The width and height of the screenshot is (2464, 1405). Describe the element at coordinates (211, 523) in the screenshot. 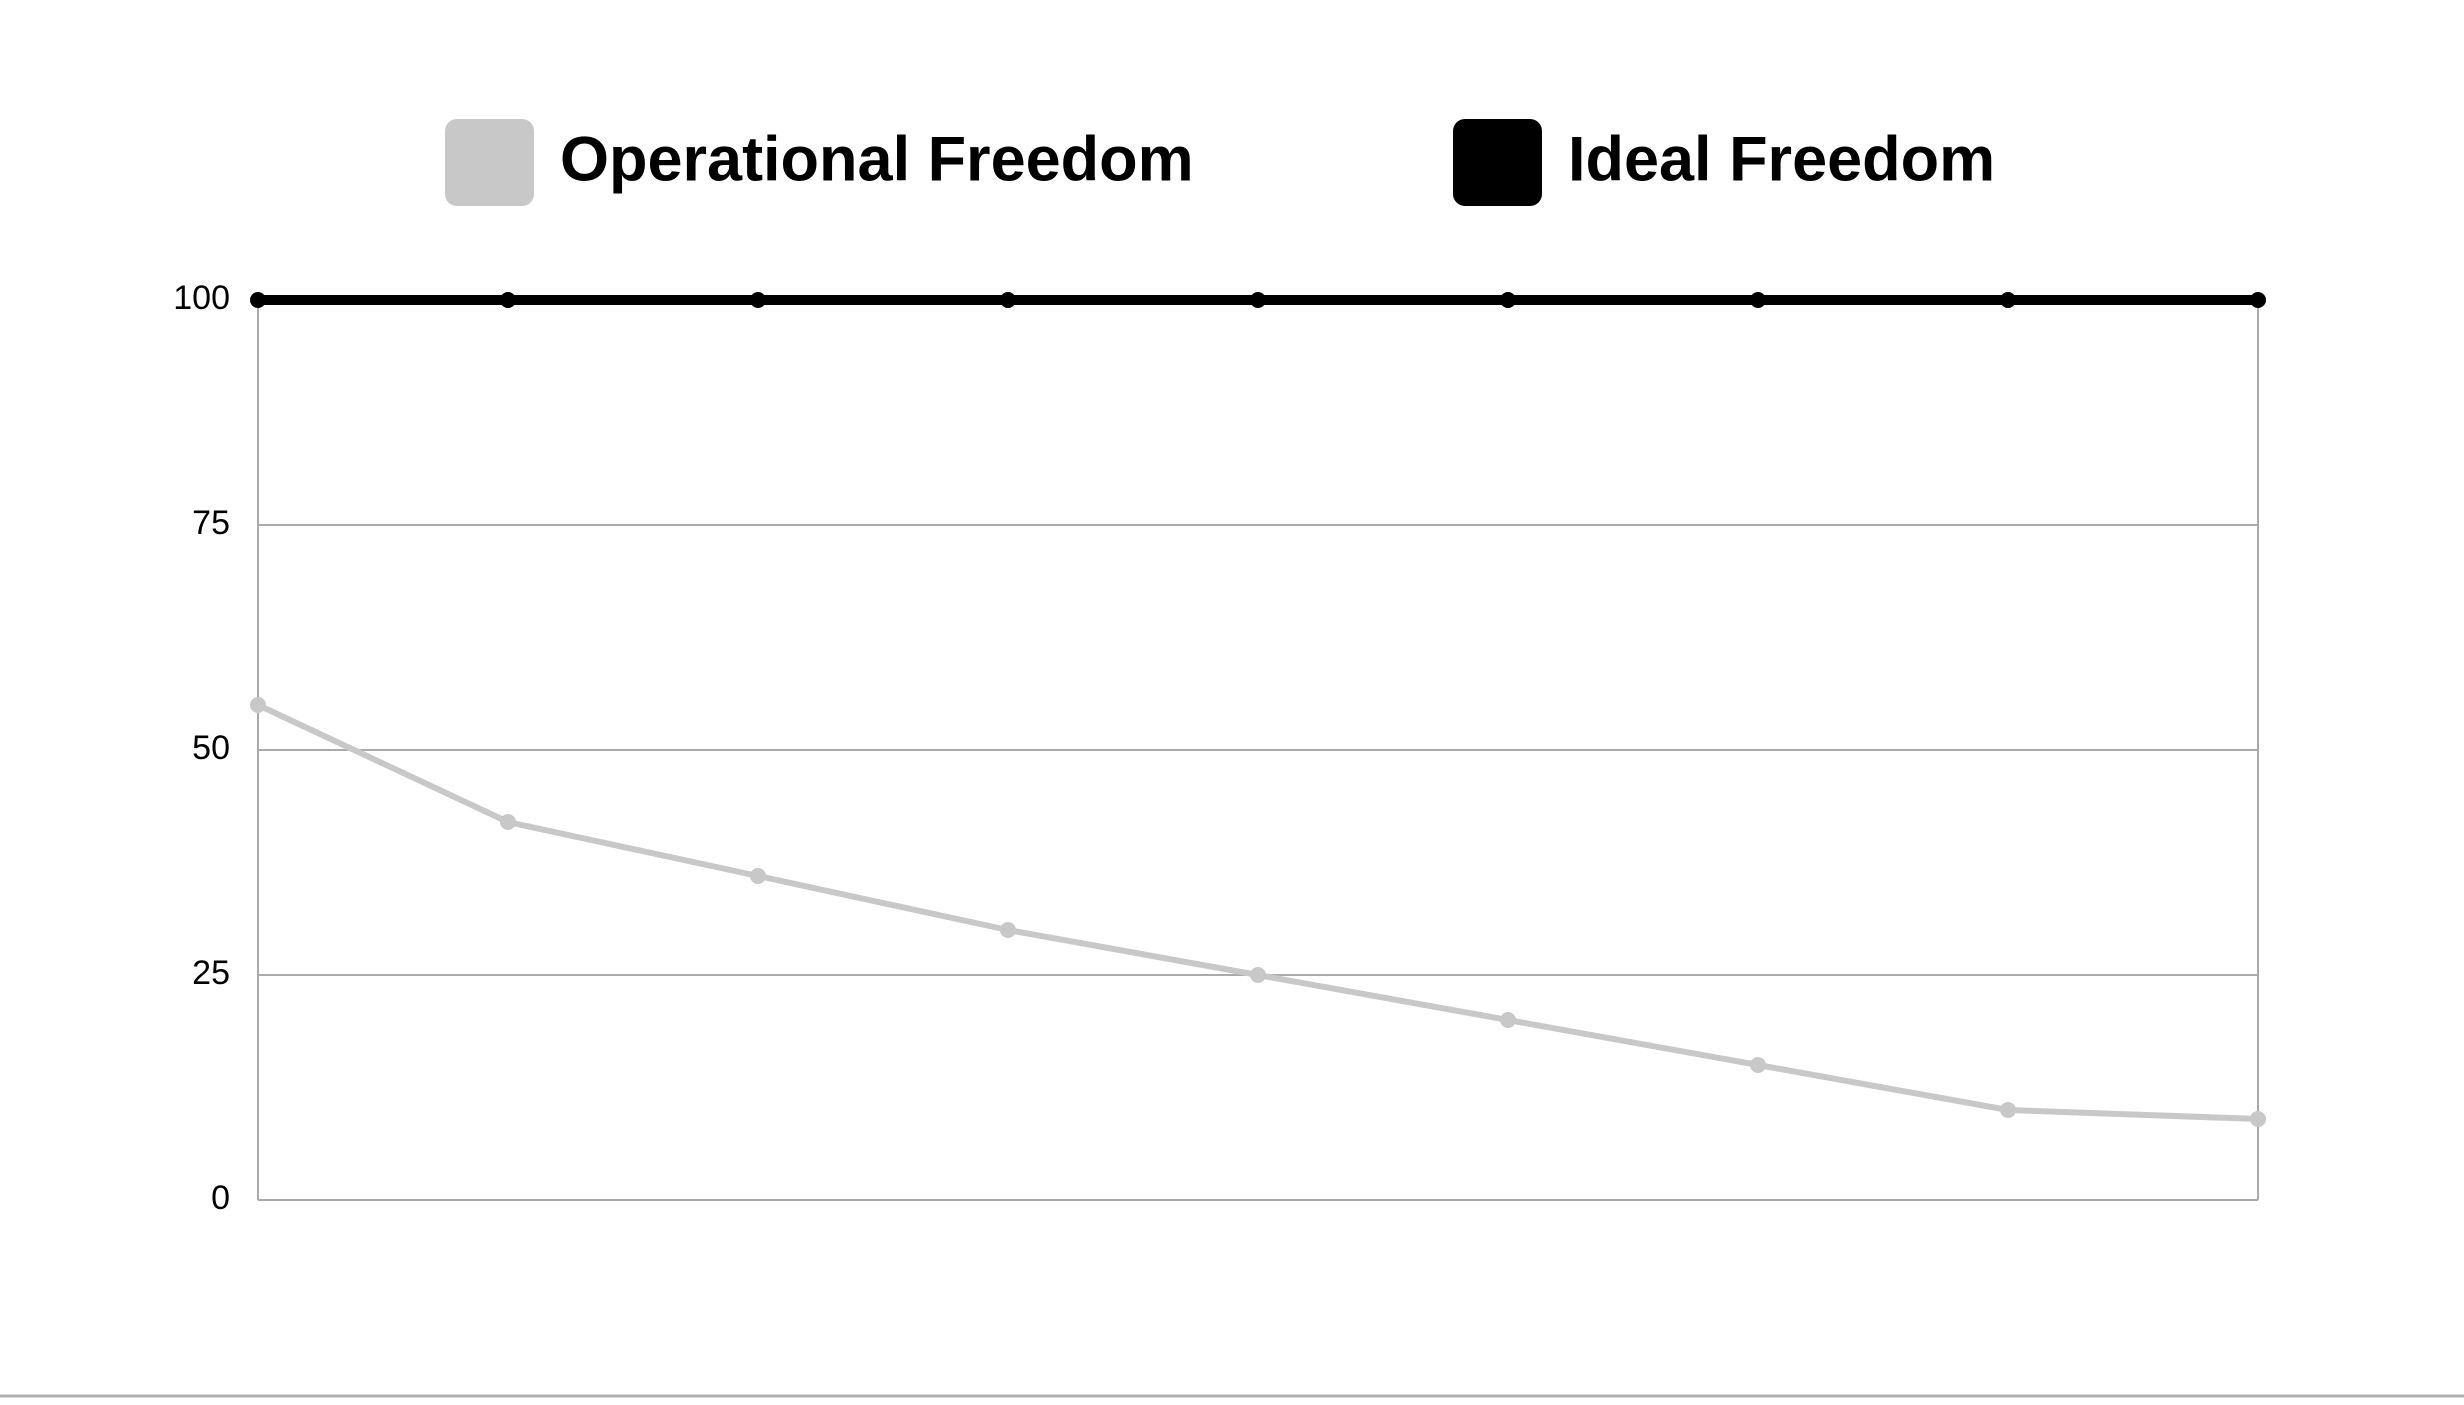

I see `y-tick-label: 75` at that location.